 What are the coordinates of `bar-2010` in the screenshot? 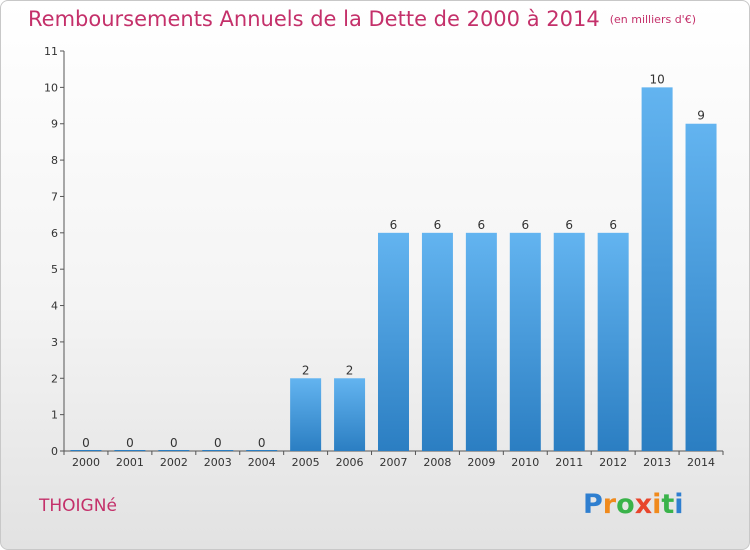 It's located at (525, 341).